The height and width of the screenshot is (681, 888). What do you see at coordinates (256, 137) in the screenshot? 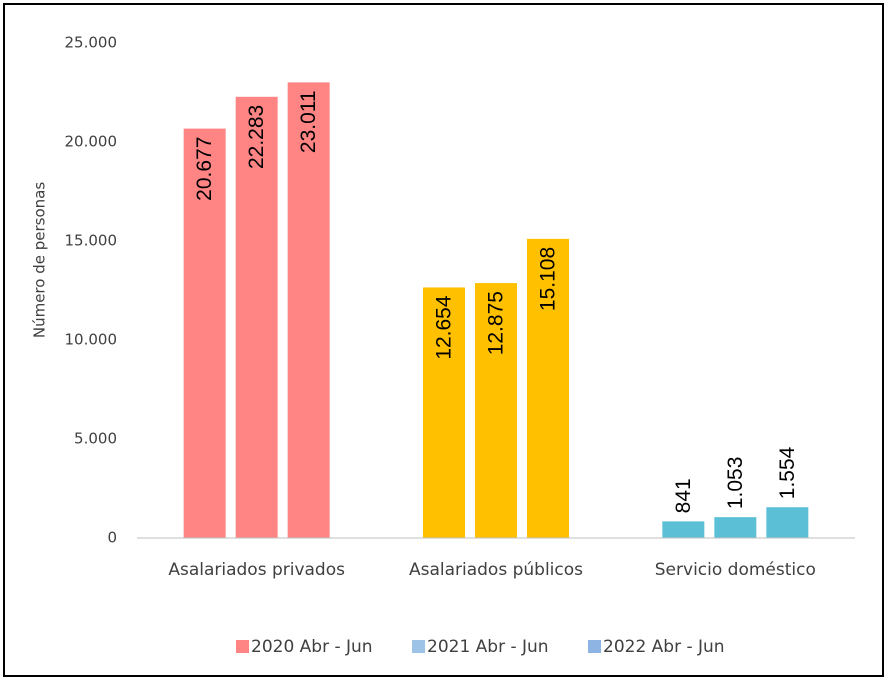
I see `value-label: 22.283` at bounding box center [256, 137].